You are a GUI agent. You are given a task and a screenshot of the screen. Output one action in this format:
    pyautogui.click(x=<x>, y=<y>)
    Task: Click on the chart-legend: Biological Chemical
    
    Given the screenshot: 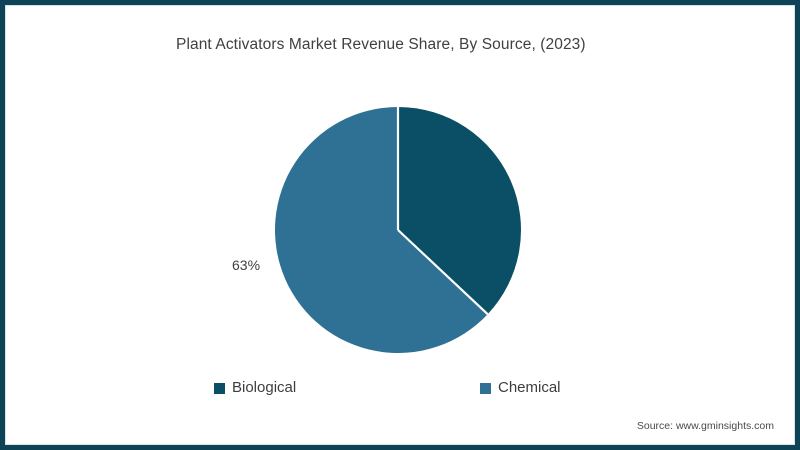 What is the action you would take?
    pyautogui.click(x=400, y=388)
    